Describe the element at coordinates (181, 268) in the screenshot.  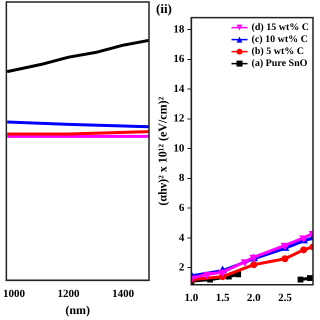
I see `y-tick-label: 2` at that location.